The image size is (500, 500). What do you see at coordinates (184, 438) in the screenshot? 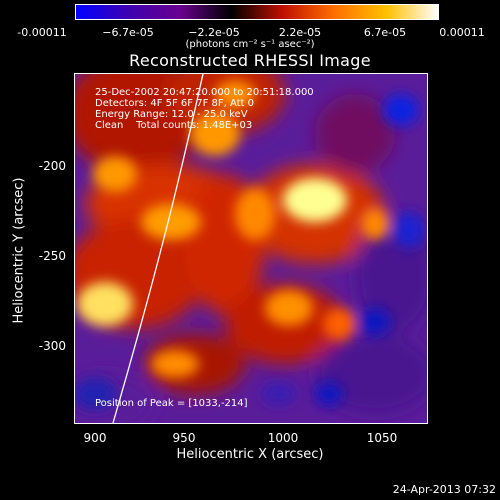
I see `x-tick: 950` at bounding box center [184, 438].